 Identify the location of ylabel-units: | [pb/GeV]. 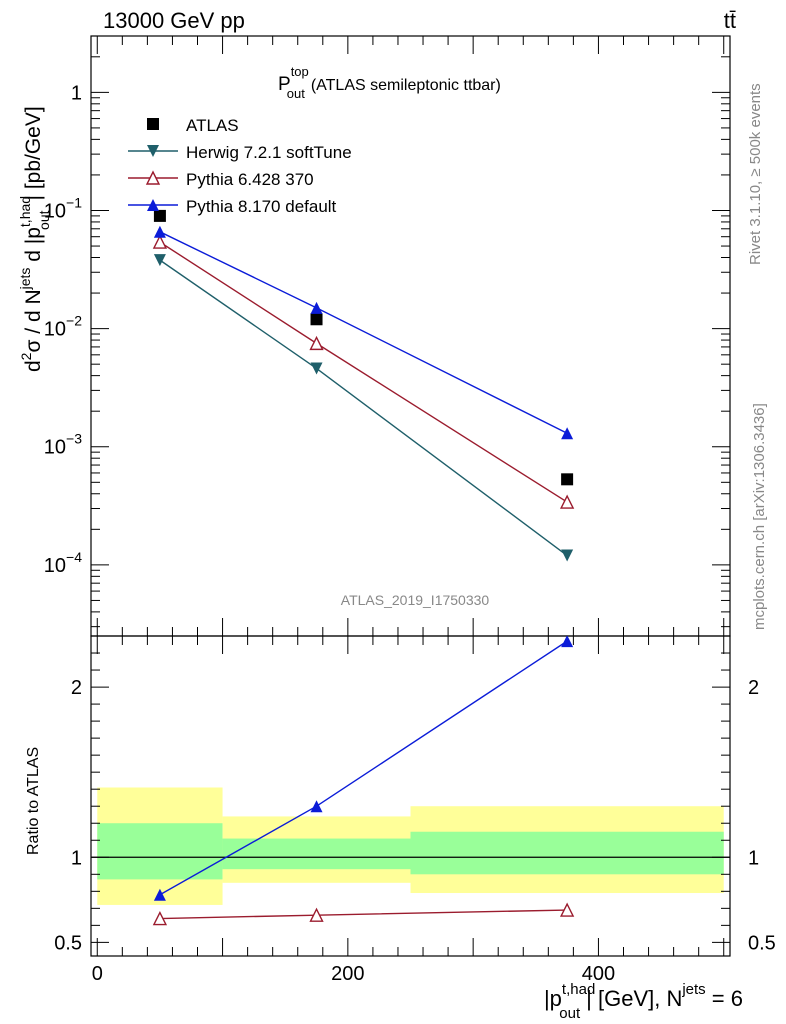
(33, 153).